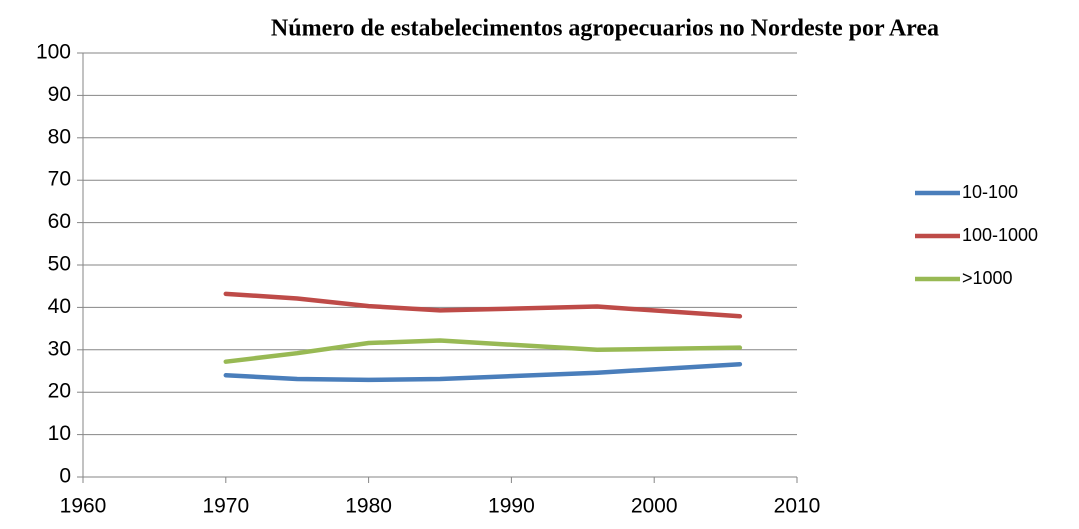 The height and width of the screenshot is (529, 1079). Describe the element at coordinates (83, 506) in the screenshot. I see `x-tick-label: 1960` at that location.